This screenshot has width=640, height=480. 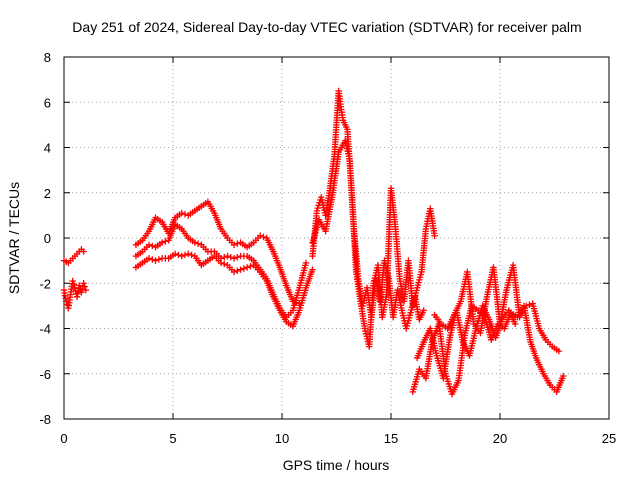 I want to click on x-tick-labels: 0 5 10 15 20 25, so click(x=338, y=438).